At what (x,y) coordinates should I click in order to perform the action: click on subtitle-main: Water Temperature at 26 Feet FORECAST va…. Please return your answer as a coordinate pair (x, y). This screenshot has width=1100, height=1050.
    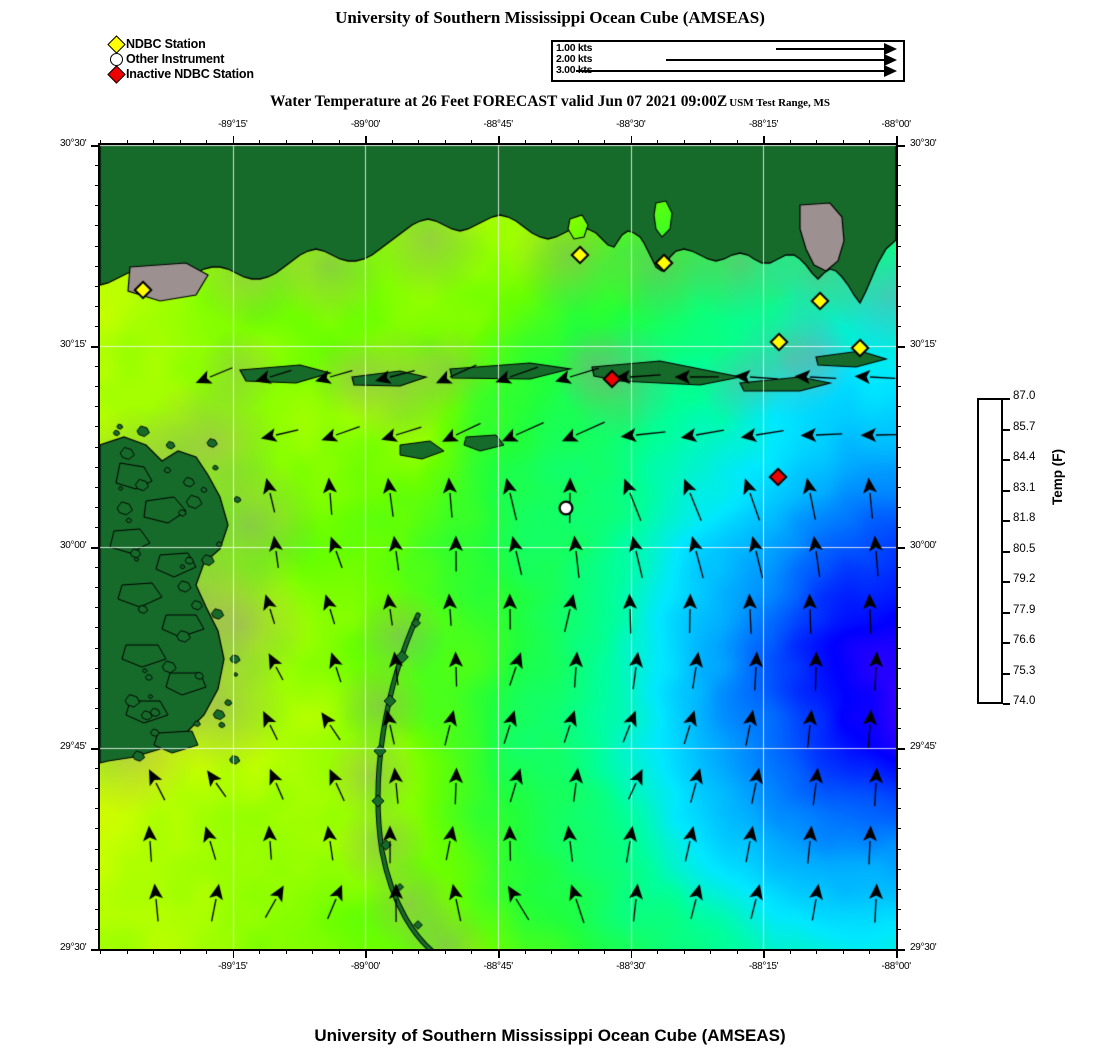
    Looking at the image, I should click on (498, 101).